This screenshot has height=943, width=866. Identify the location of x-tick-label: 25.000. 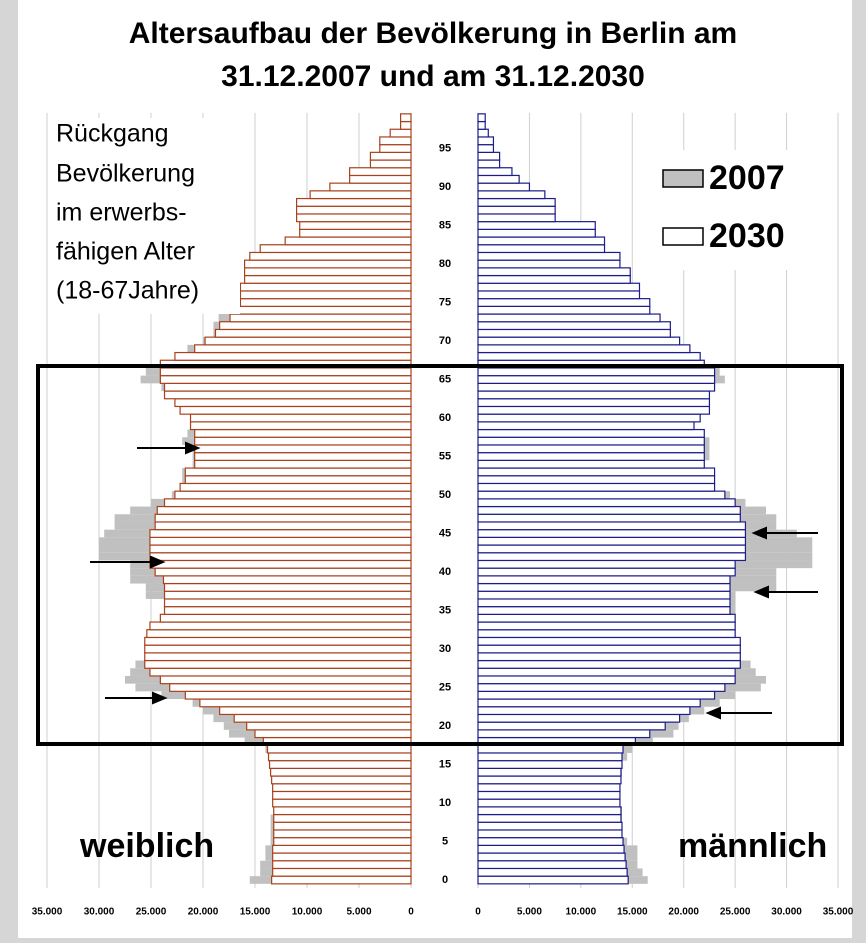
(735, 912).